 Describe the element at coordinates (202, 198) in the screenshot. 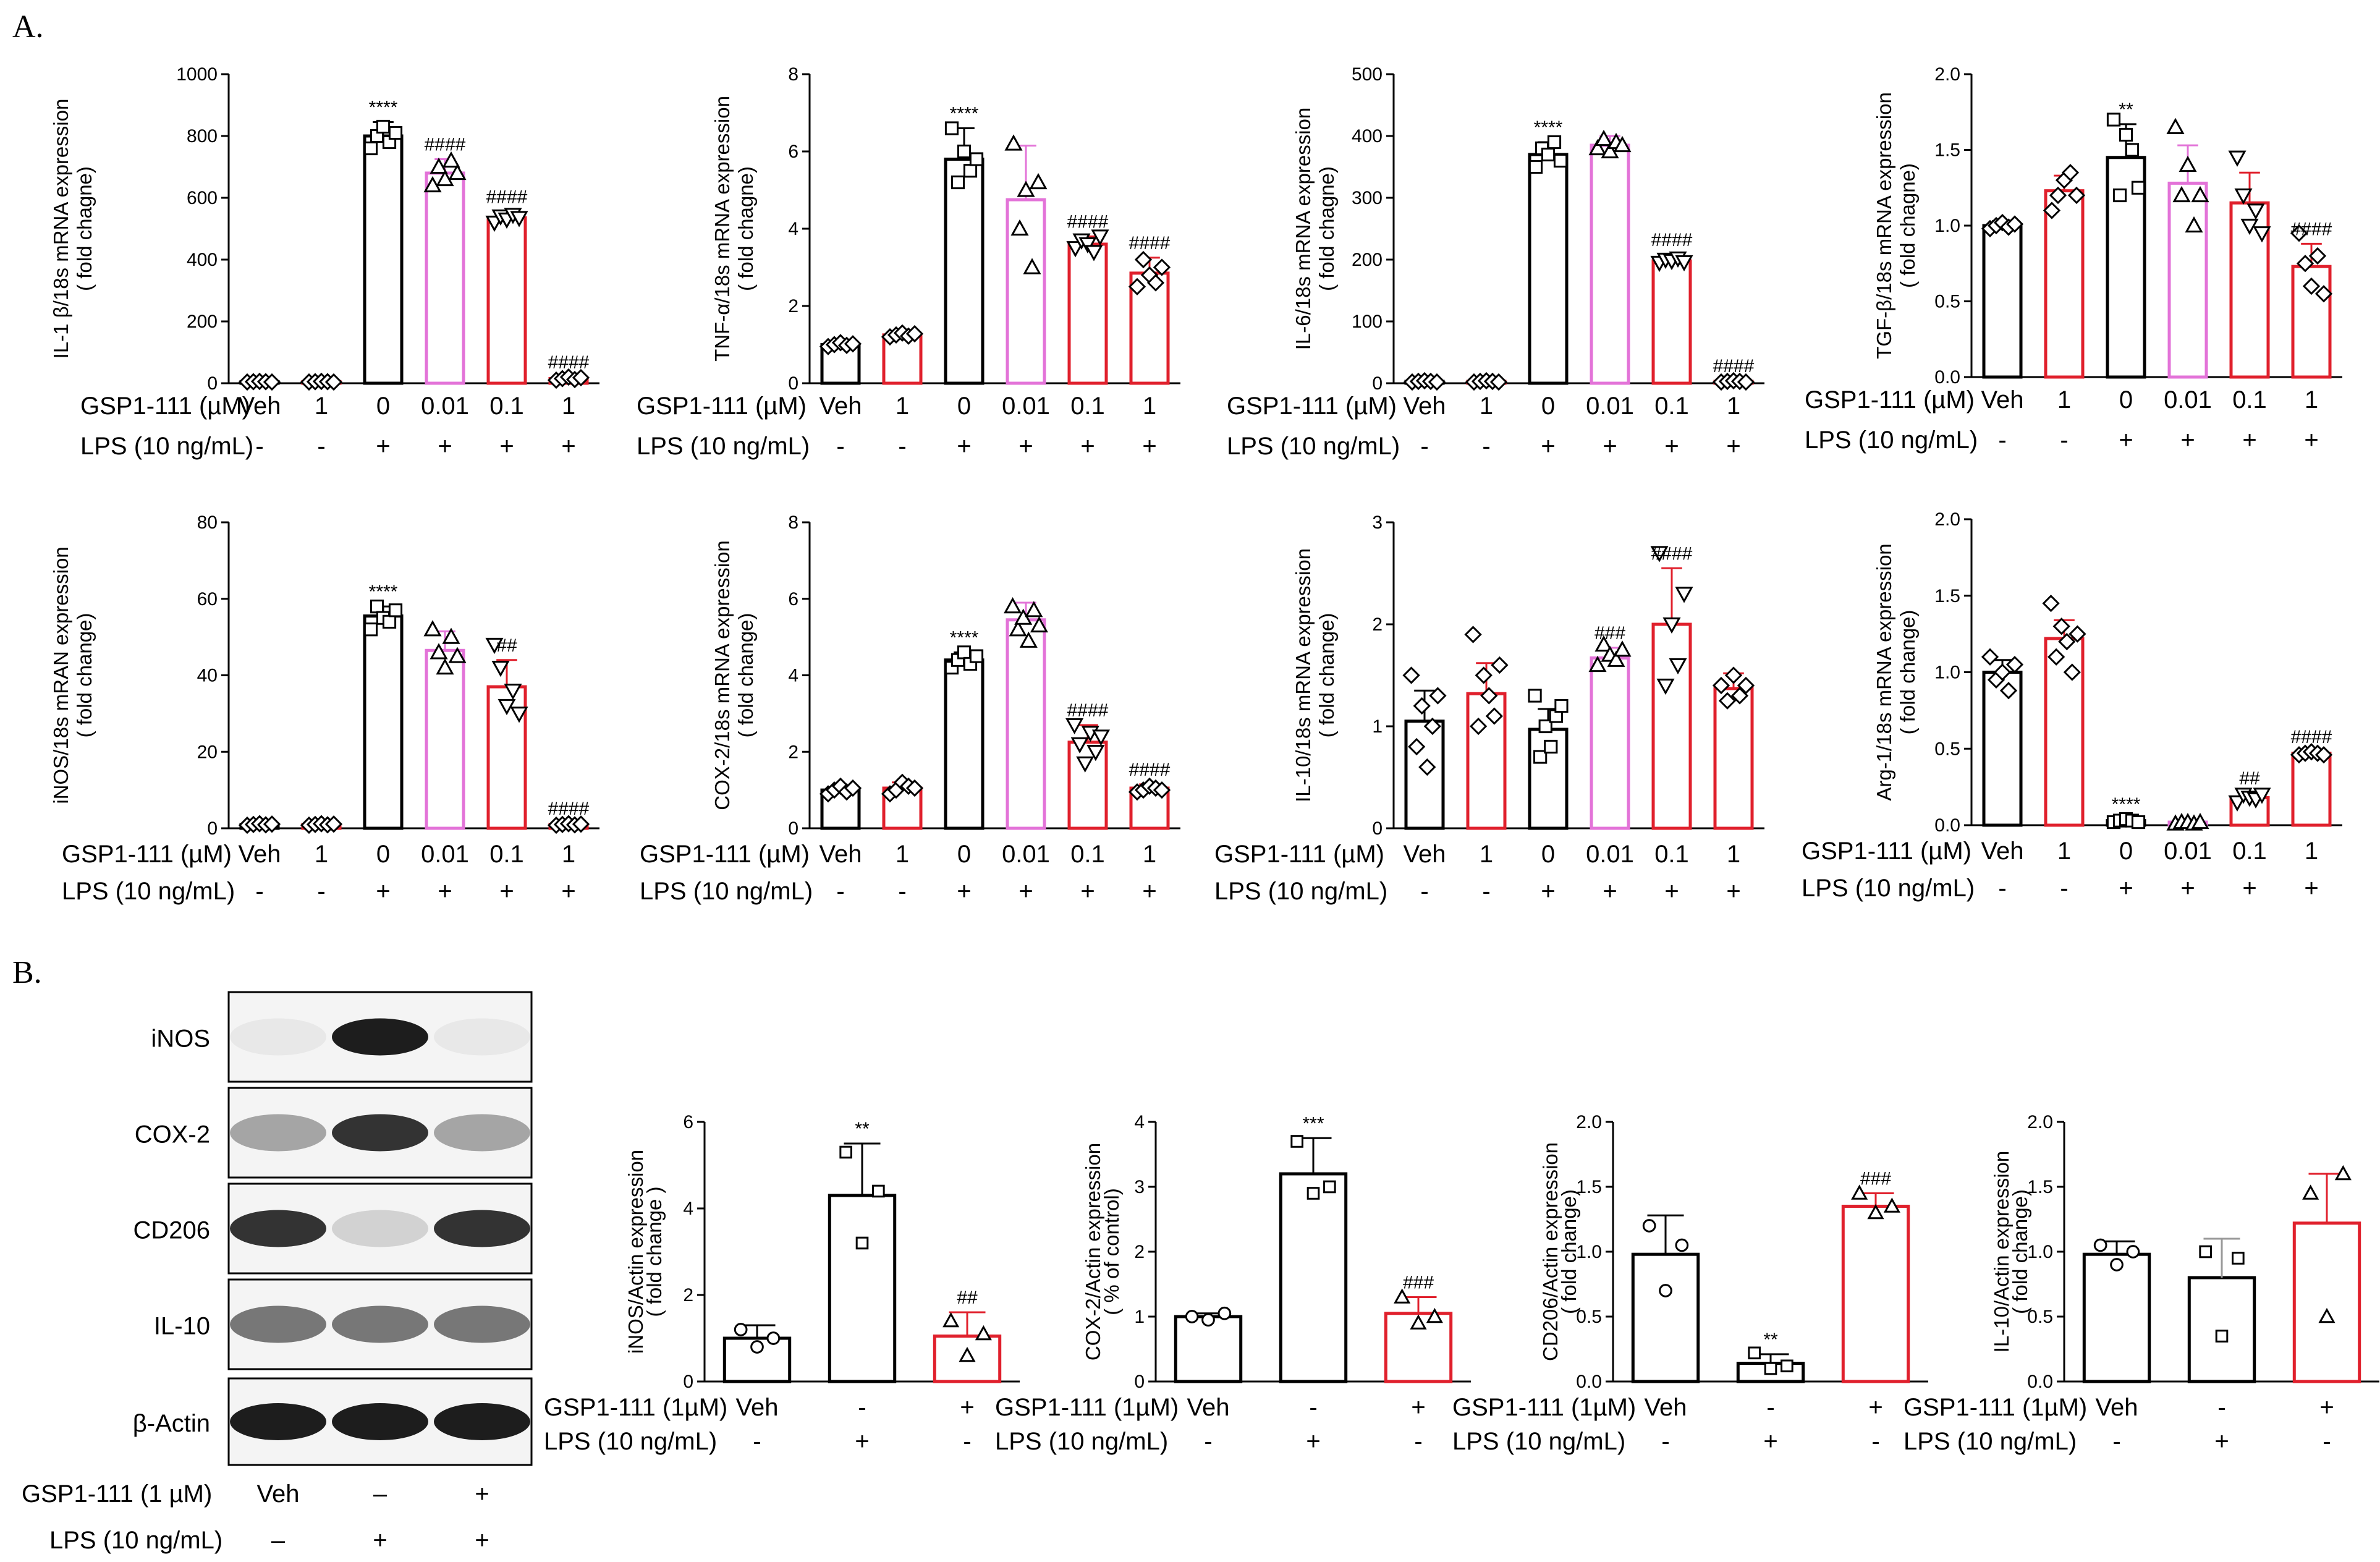

I see `y-tick-label: 600` at that location.